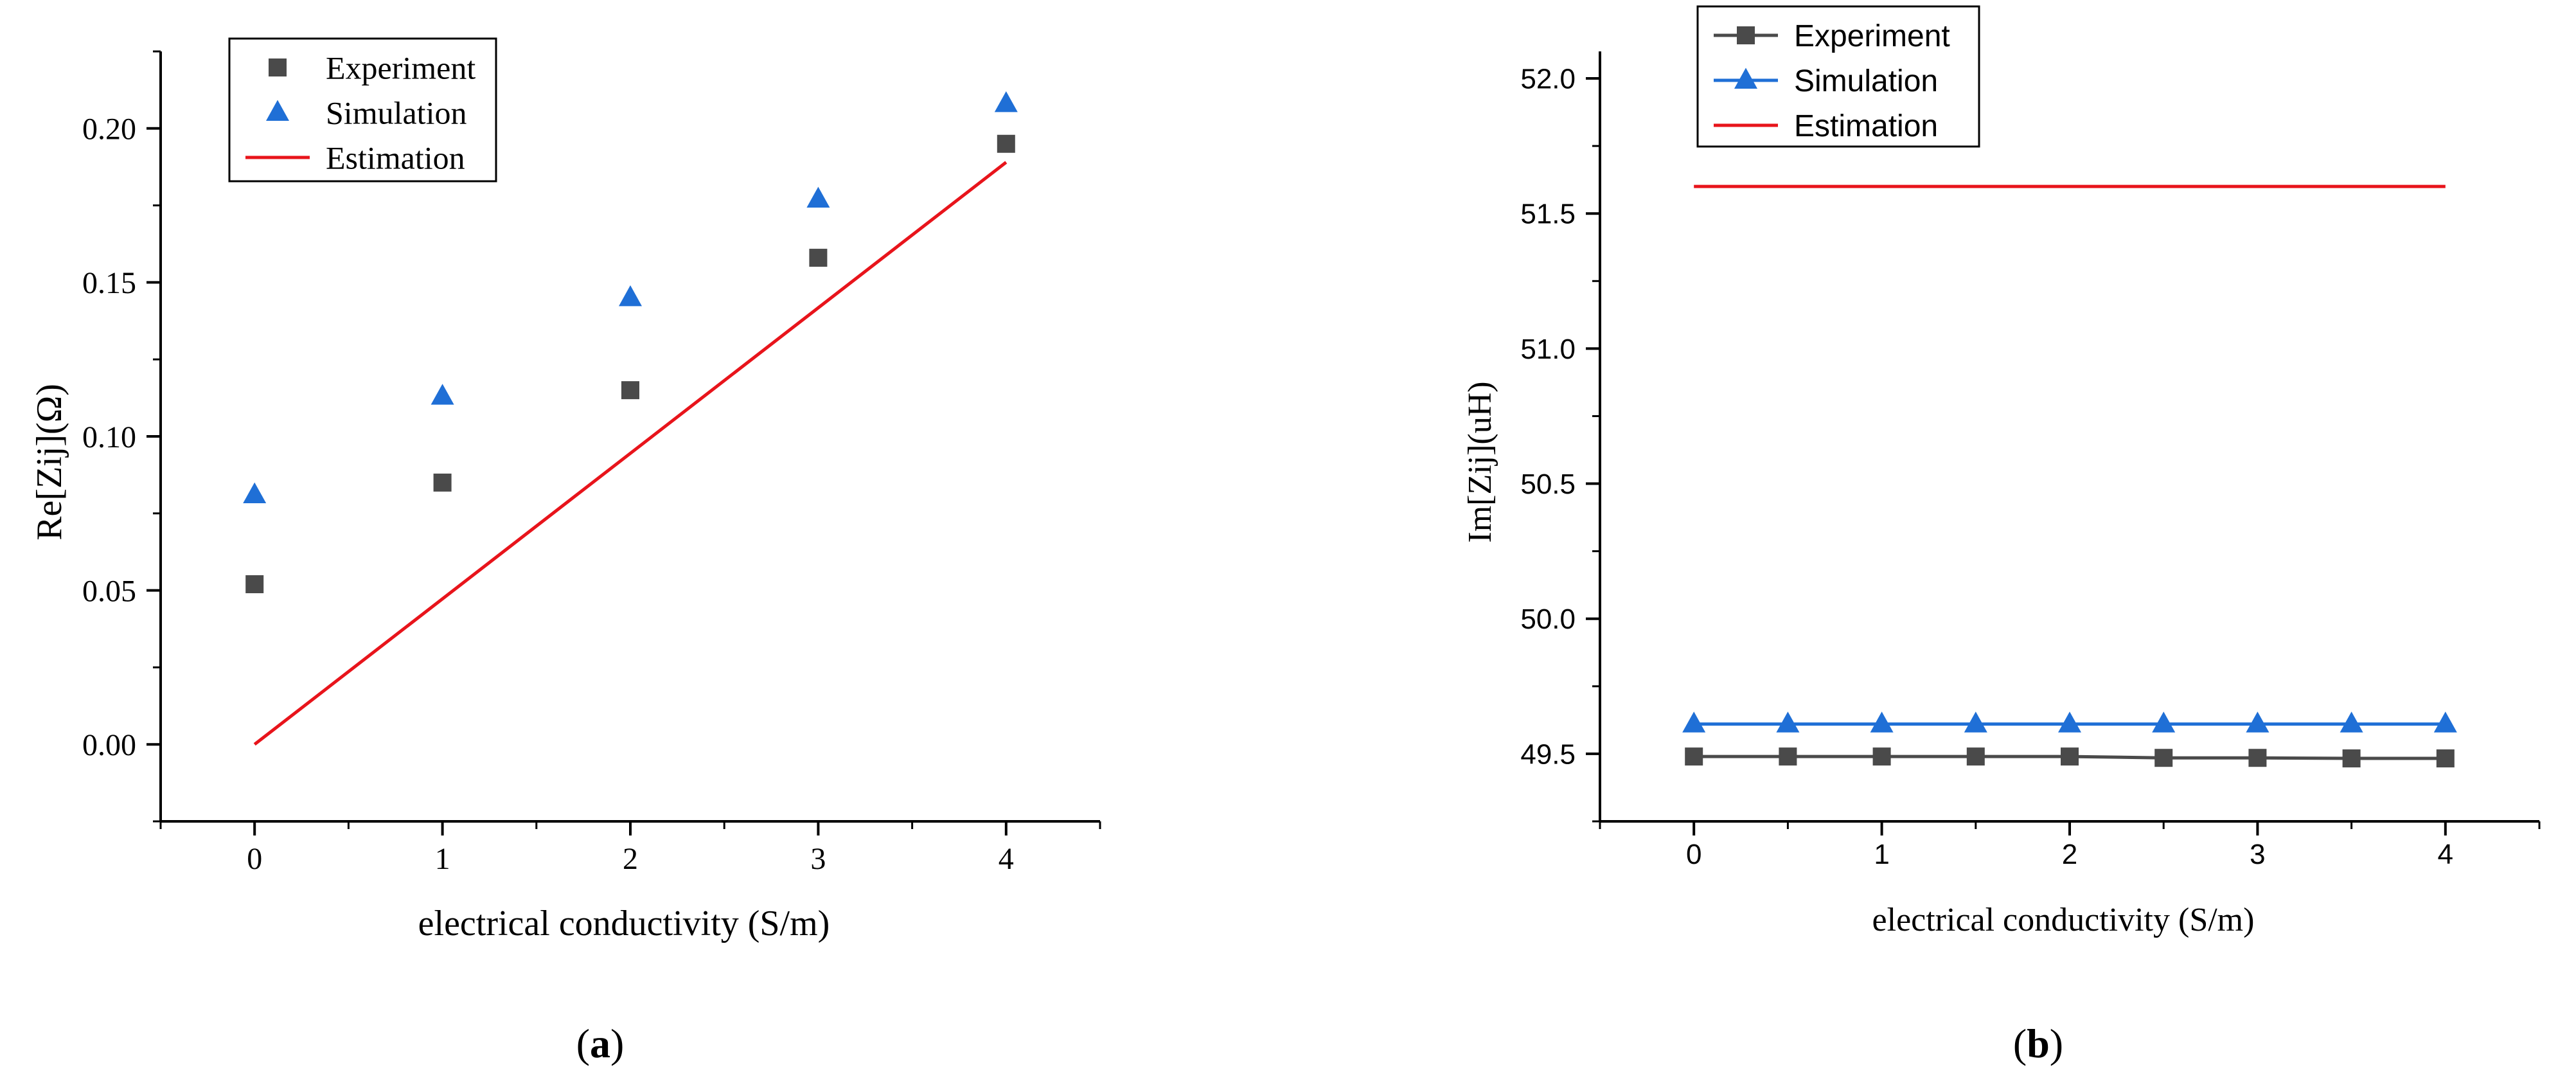 Image resolution: width=2576 pixels, height=1081 pixels. Describe the element at coordinates (1480, 461) in the screenshot. I see `y-axis-label: Im[Zij](uH)` at that location.